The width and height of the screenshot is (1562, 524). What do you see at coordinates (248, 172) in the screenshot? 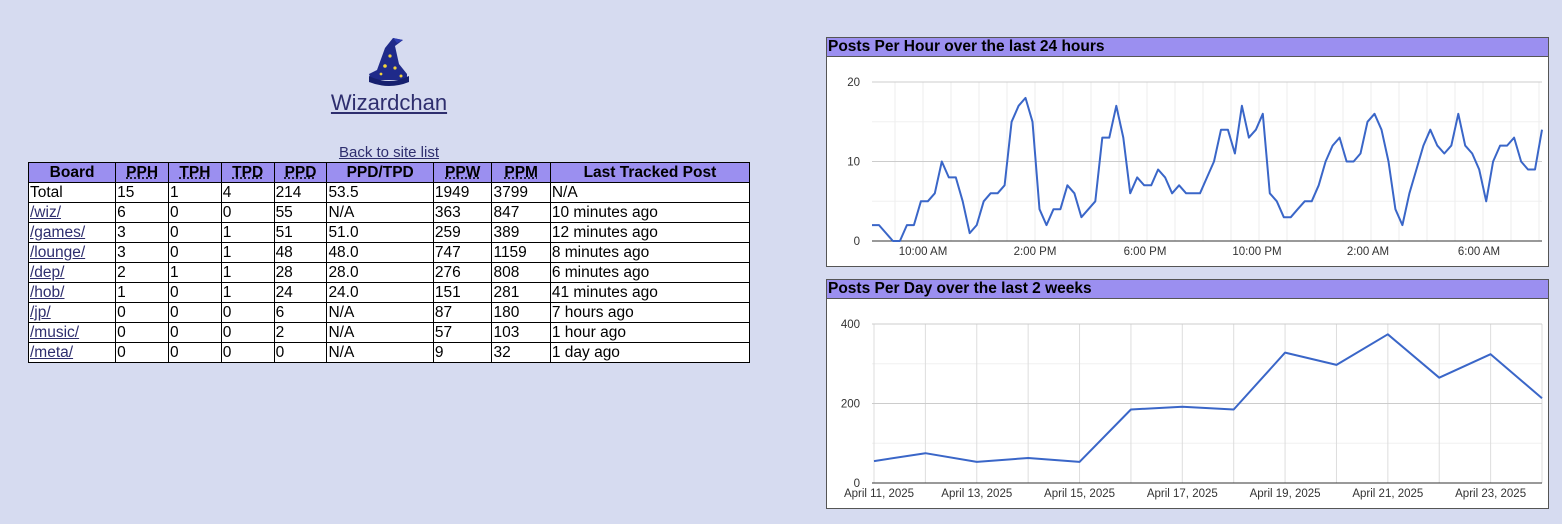
I see `column-abbr: TPD` at bounding box center [248, 172].